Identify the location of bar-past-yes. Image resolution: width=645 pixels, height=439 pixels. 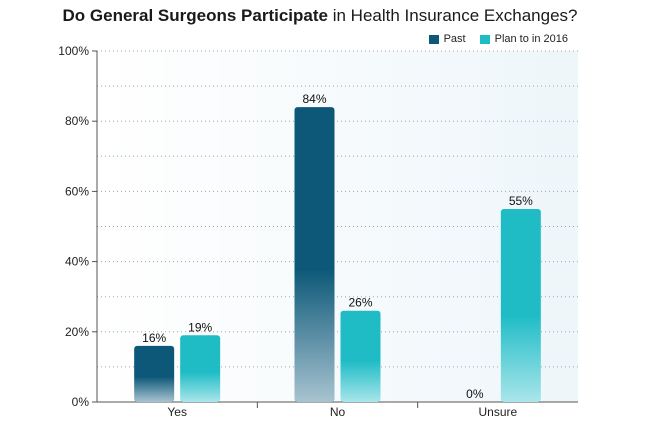
(154, 373).